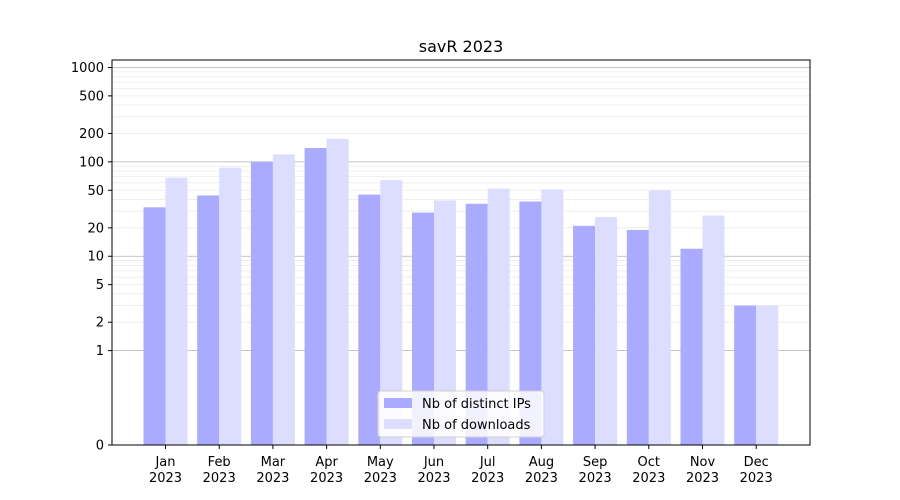  I want to click on y-tick-label: 100, so click(91, 162).